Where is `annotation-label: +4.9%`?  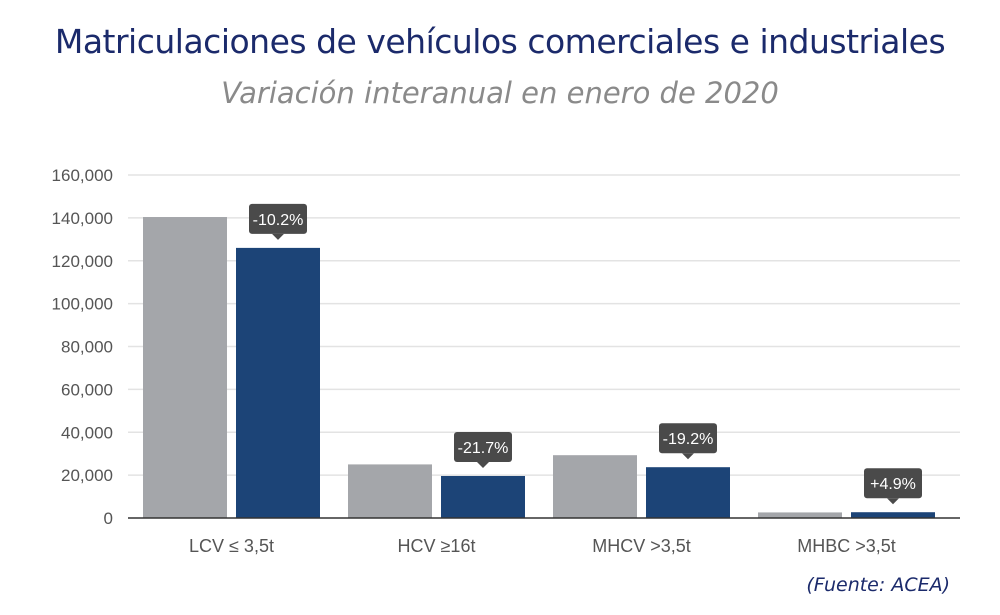 annotation-label: +4.9% is located at coordinates (893, 484).